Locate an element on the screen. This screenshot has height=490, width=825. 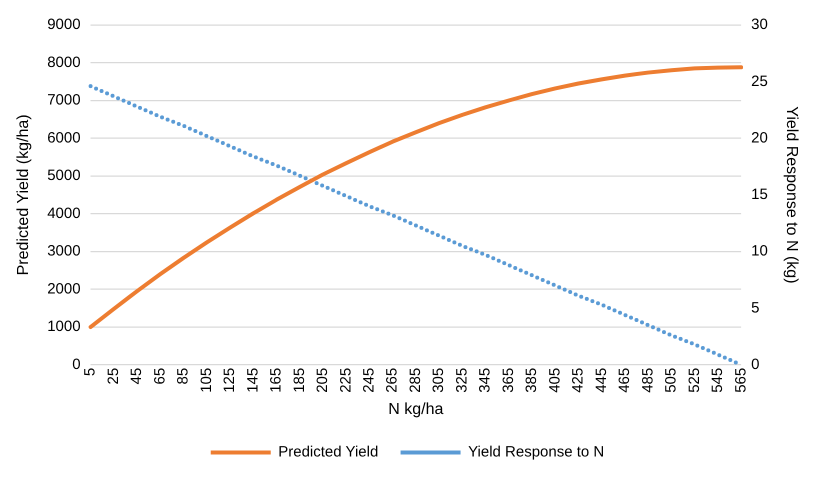
x-tick-label: 445 is located at coordinates (601, 380).